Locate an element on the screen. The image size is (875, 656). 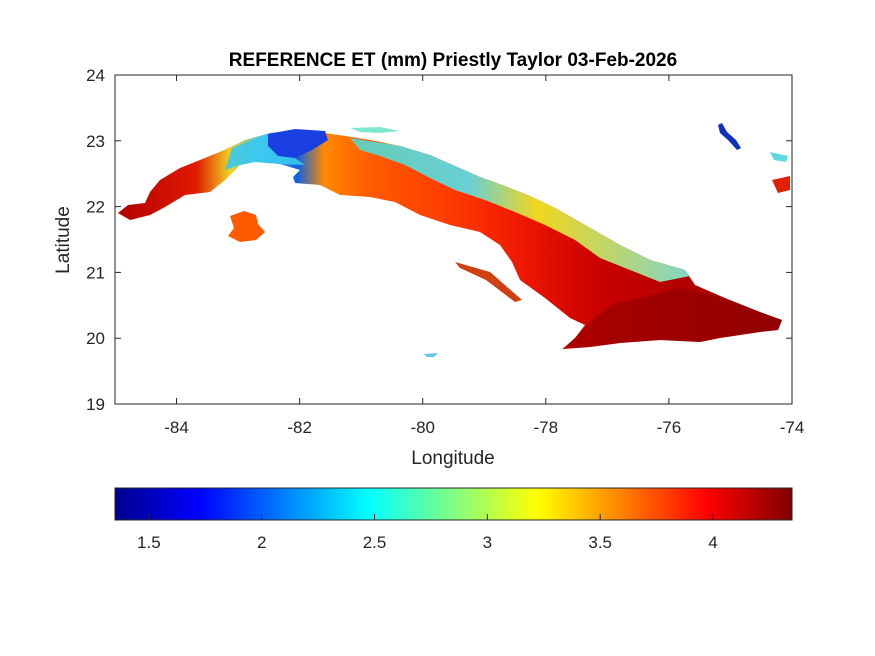
colorbar-tick-label: 4 is located at coordinates (712, 542).